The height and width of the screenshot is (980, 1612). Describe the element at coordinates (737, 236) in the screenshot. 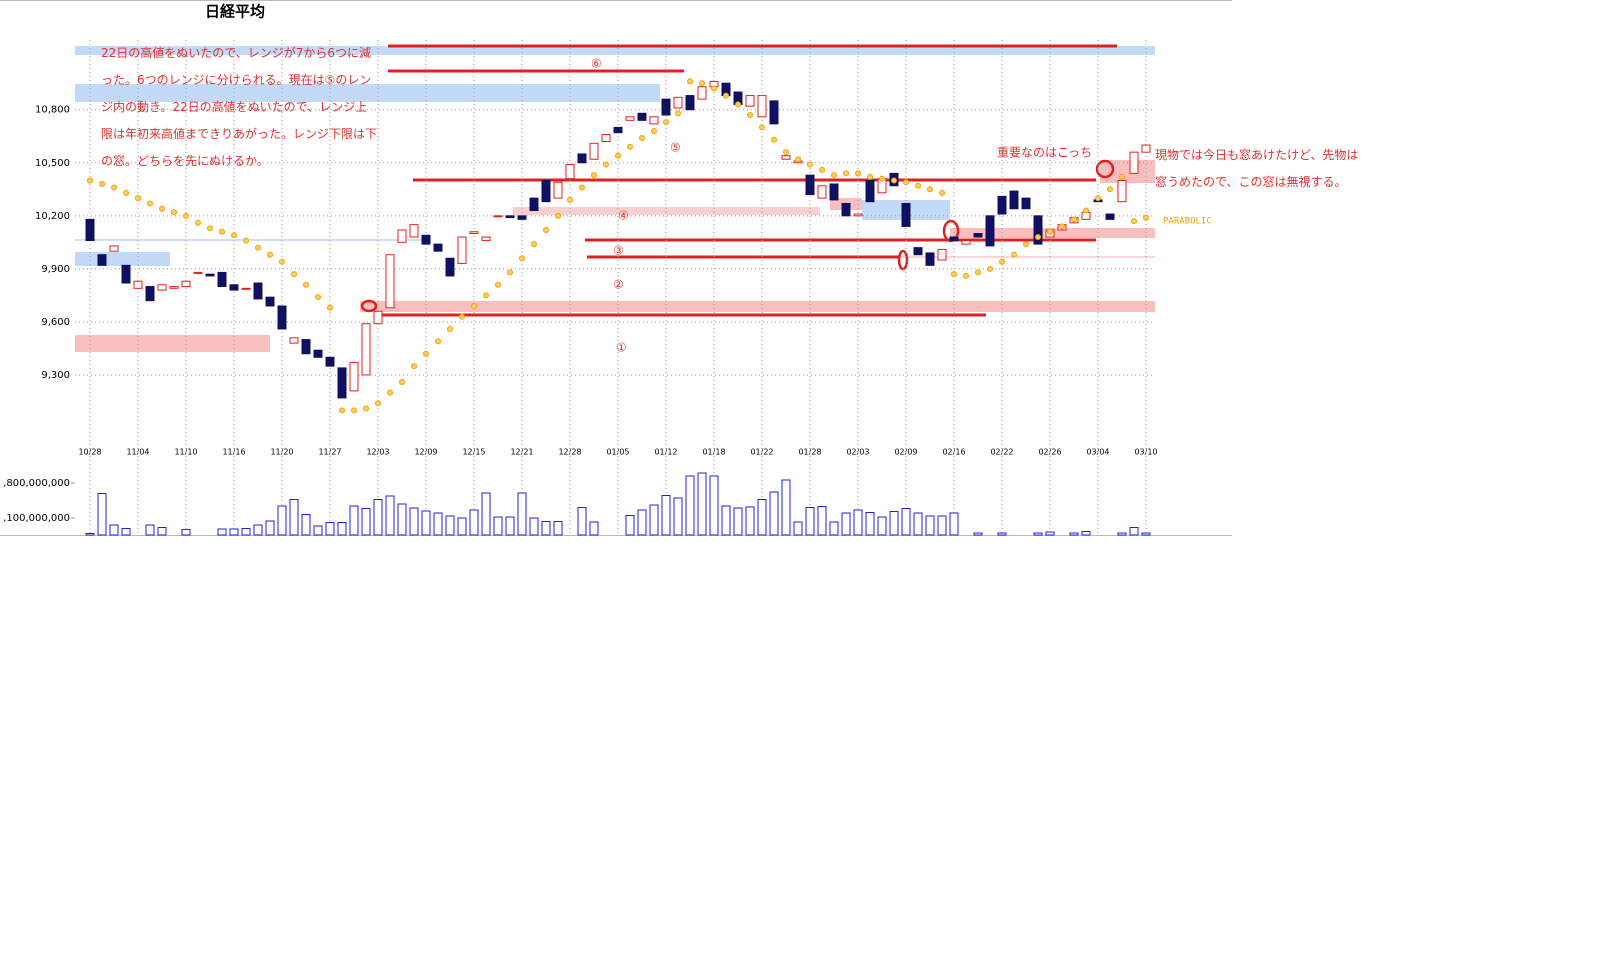

I see `circles` at that location.